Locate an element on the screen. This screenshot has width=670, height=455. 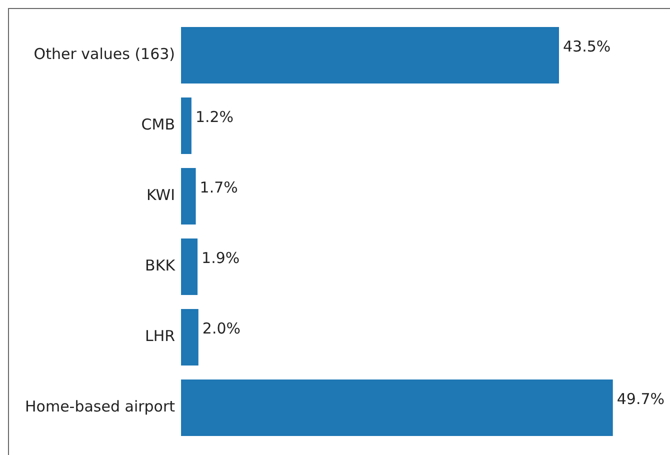
y-tick-label: LHR is located at coordinates (160, 336).